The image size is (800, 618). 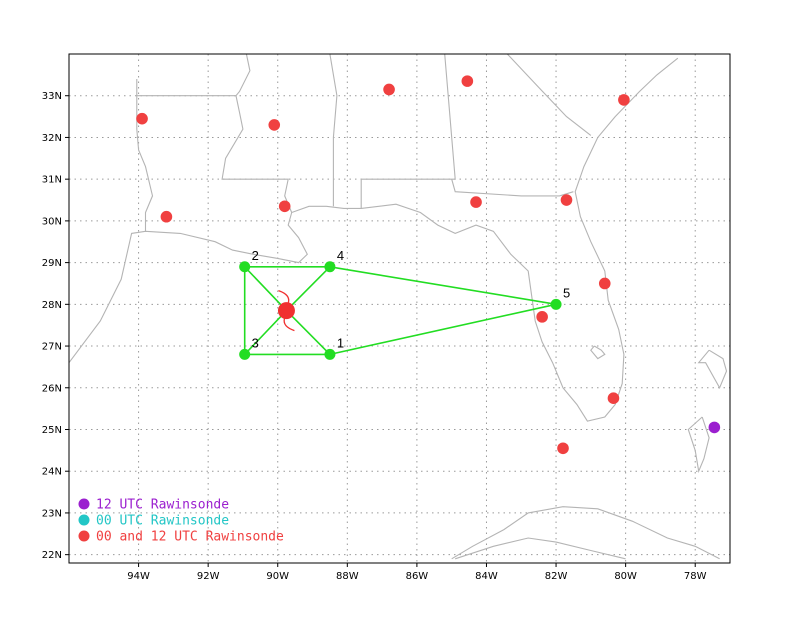 I want to click on tick-label-lat: 26N, so click(x=52, y=388).